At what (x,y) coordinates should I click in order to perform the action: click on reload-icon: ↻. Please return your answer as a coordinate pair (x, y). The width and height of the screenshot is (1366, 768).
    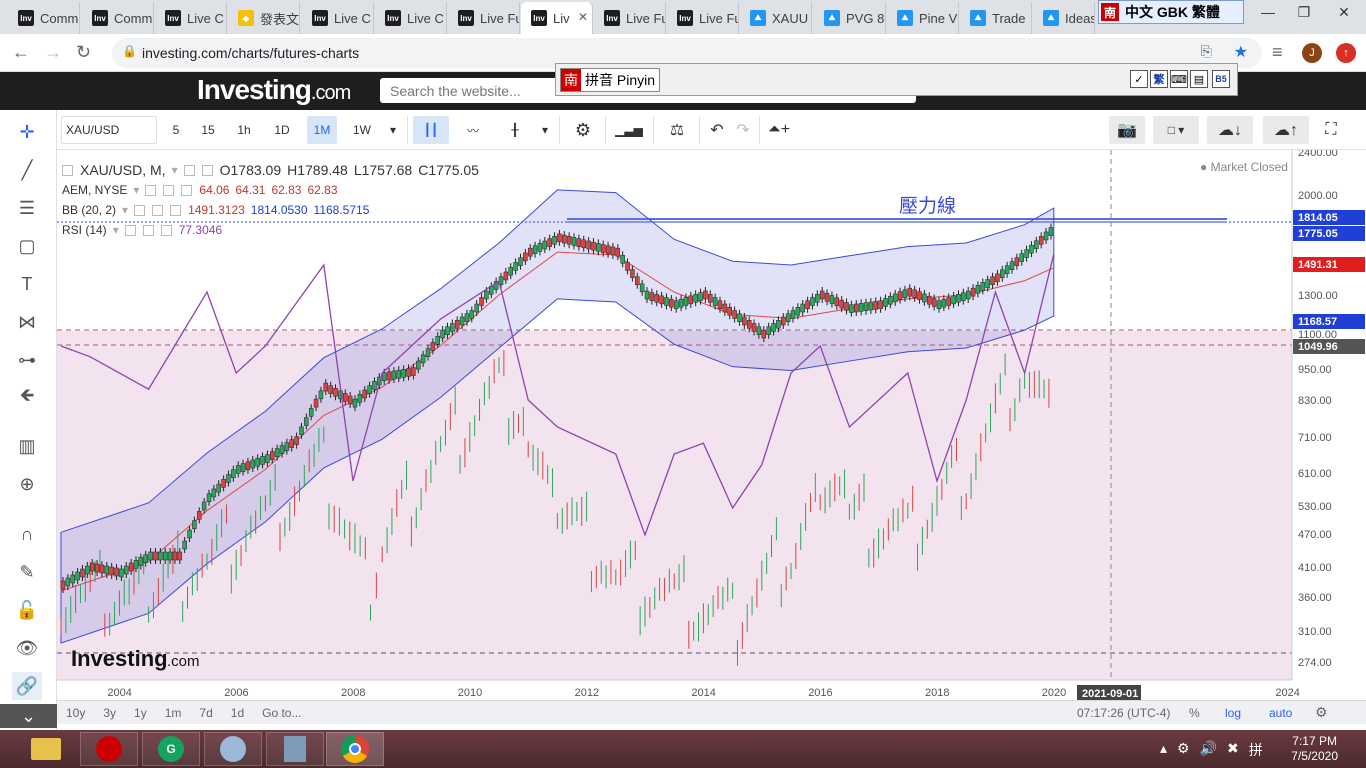
    Looking at the image, I should click on (84, 52).